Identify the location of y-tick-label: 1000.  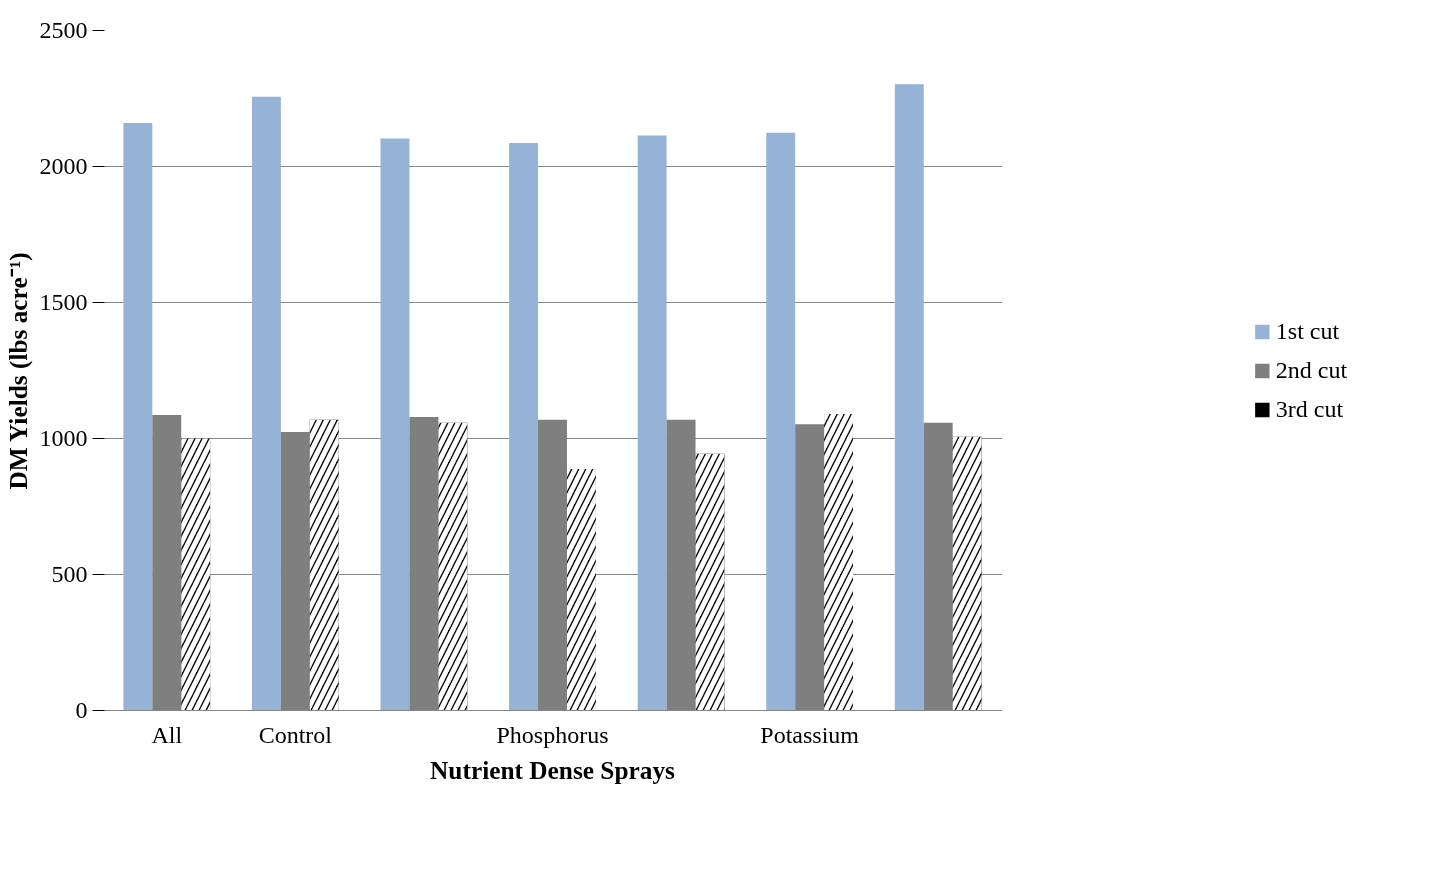
(63, 438).